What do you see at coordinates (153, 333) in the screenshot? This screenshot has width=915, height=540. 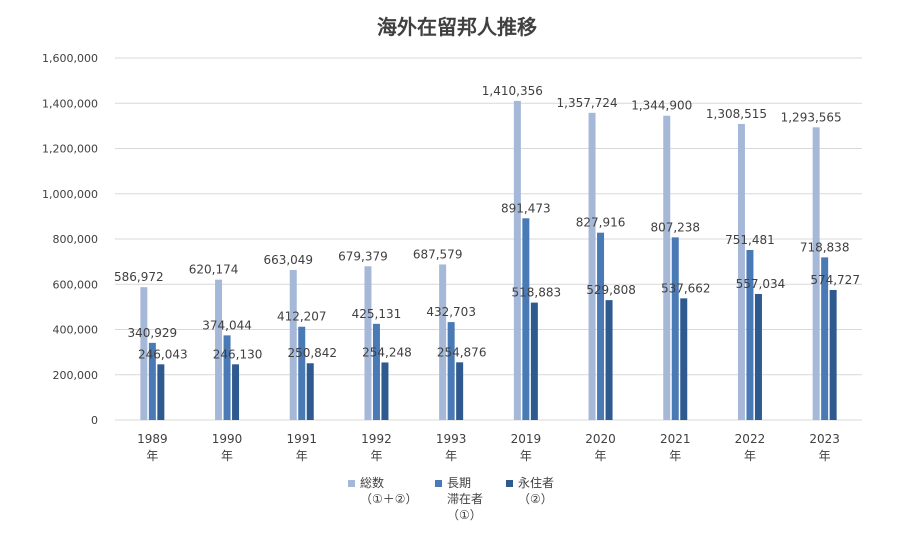 I see `data-label: 340,929` at bounding box center [153, 333].